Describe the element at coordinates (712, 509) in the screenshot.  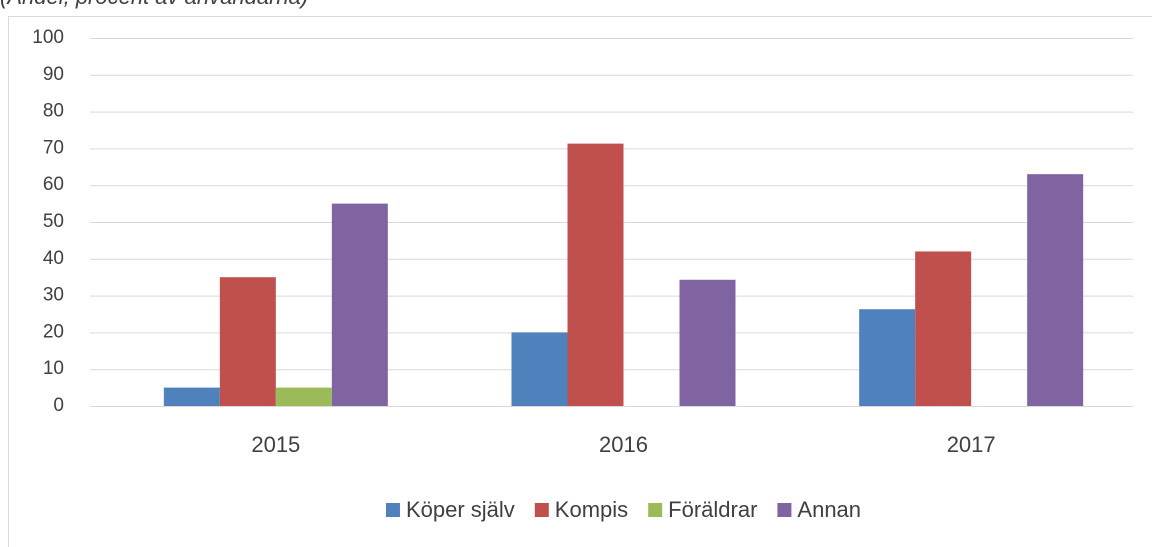
I see `legend-label: Föräldrar` at that location.